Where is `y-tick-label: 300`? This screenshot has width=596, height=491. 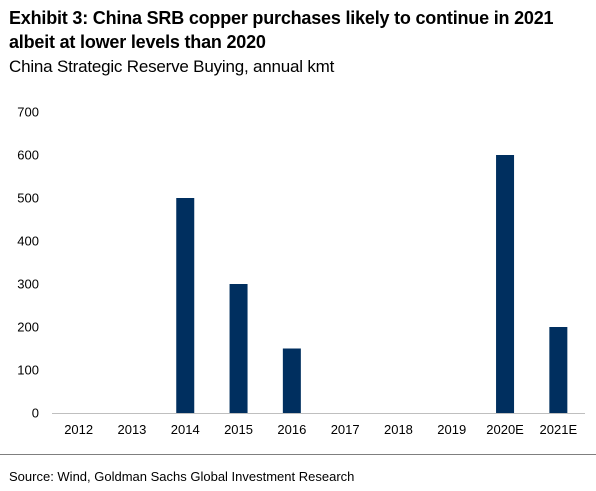
y-tick-label: 300 is located at coordinates (28, 284).